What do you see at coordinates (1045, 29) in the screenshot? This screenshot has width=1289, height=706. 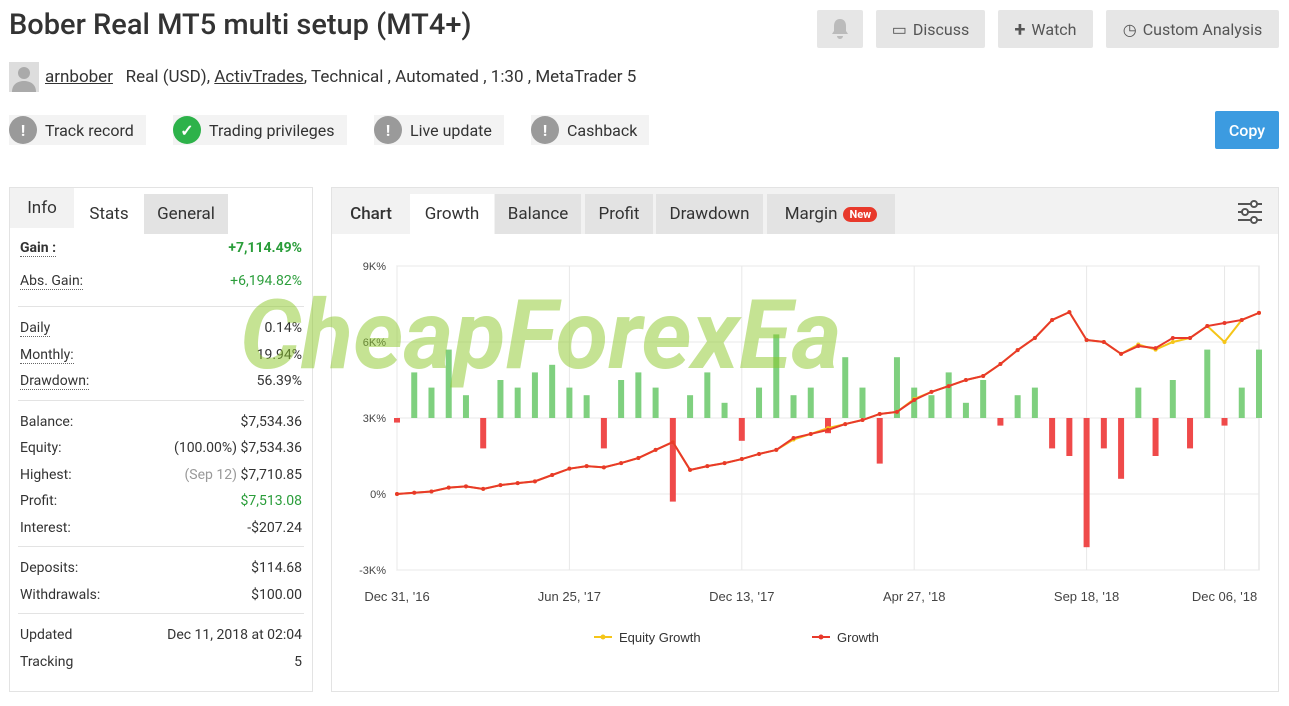 I see `watch-button: + Watch` at bounding box center [1045, 29].